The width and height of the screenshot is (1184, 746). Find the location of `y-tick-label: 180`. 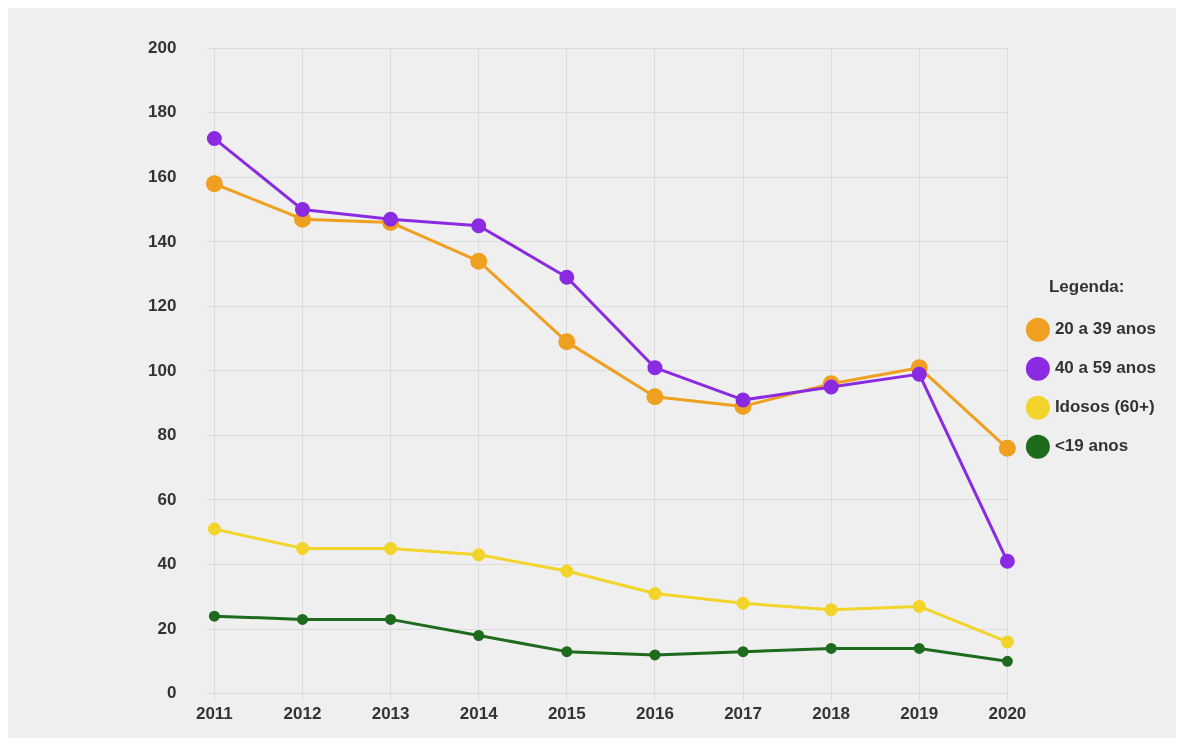

y-tick-label: 180 is located at coordinates (162, 112).